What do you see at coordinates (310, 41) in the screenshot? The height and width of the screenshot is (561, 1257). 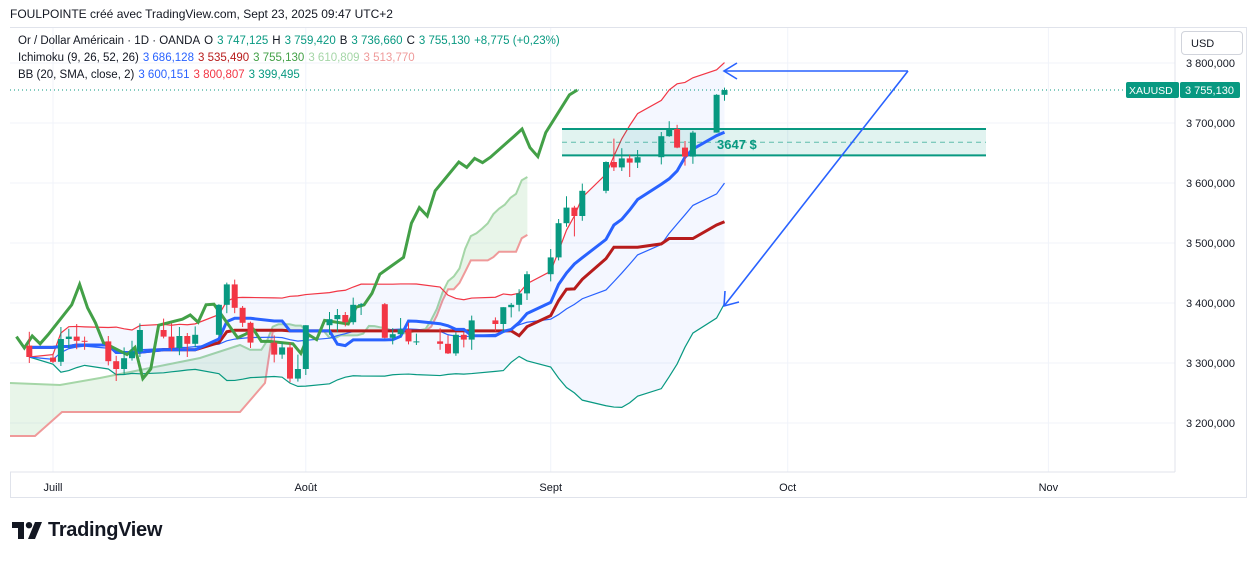 I see `legend-high: 3 759,420` at bounding box center [310, 41].